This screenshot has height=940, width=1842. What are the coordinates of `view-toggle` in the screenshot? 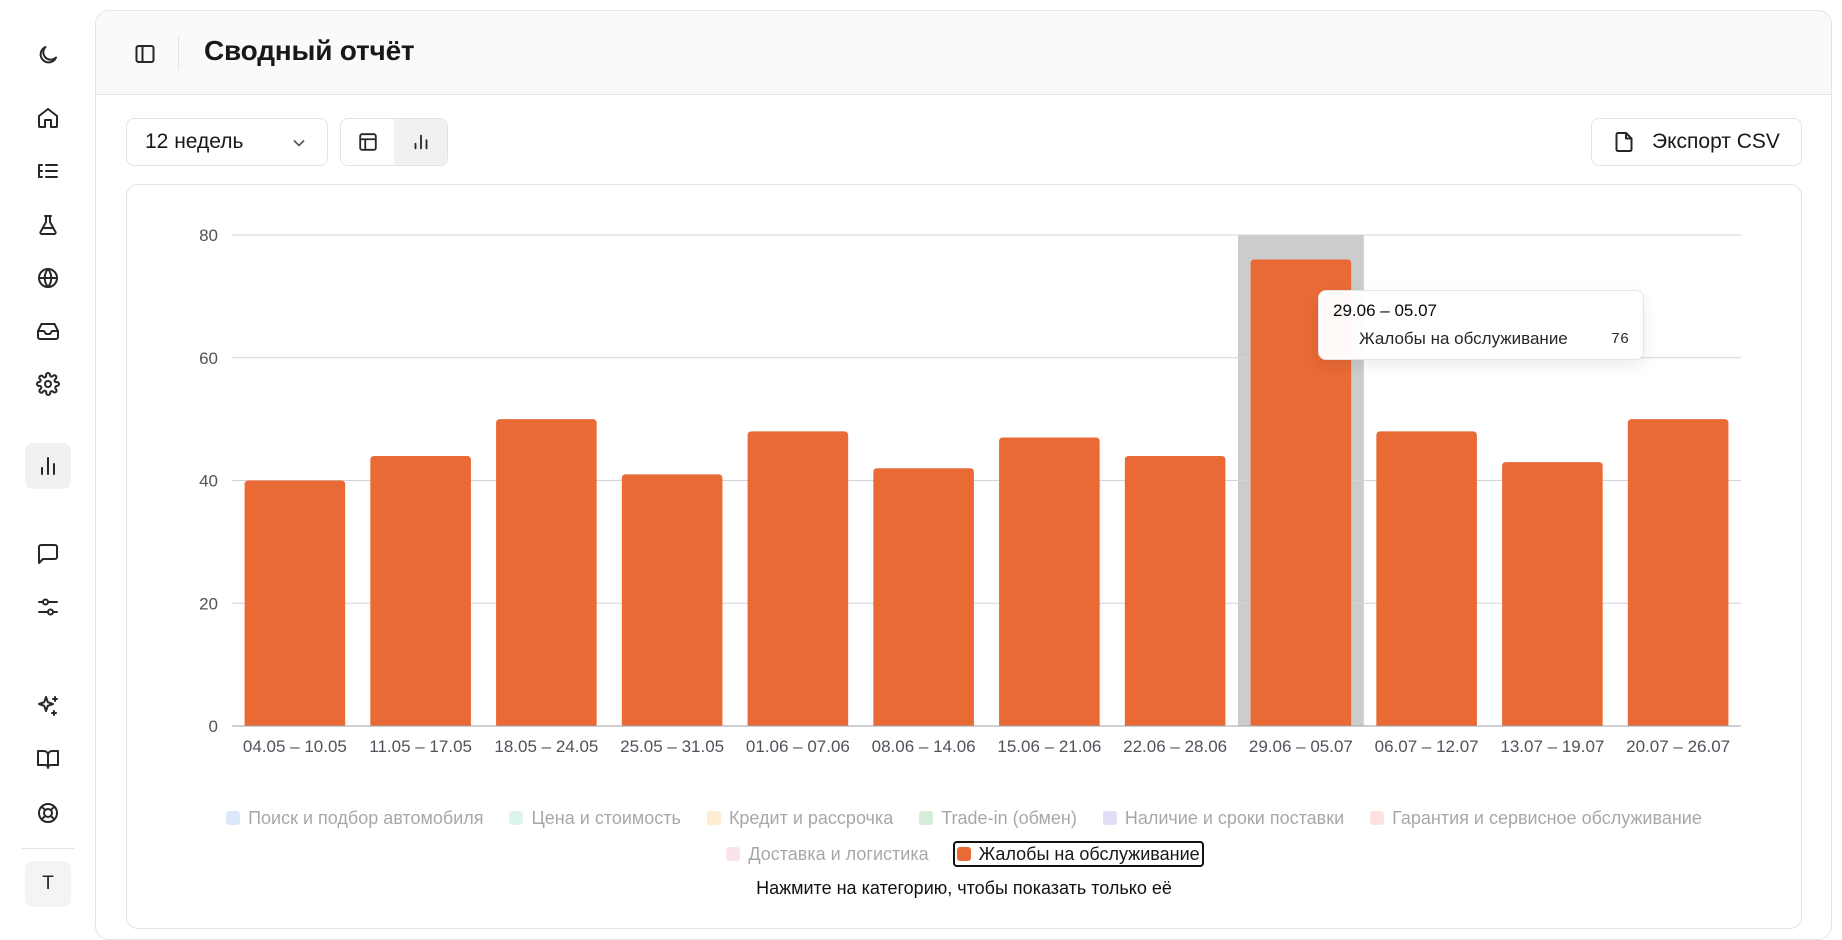 It's located at (394, 142).